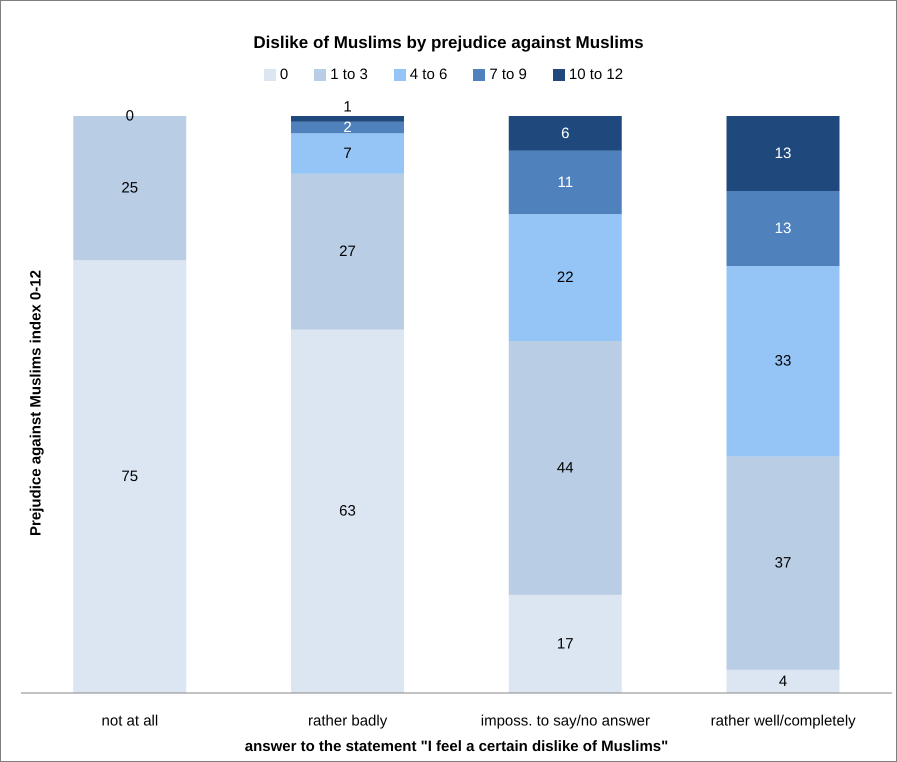 The height and width of the screenshot is (762, 897). I want to click on data-label: 37, so click(783, 563).